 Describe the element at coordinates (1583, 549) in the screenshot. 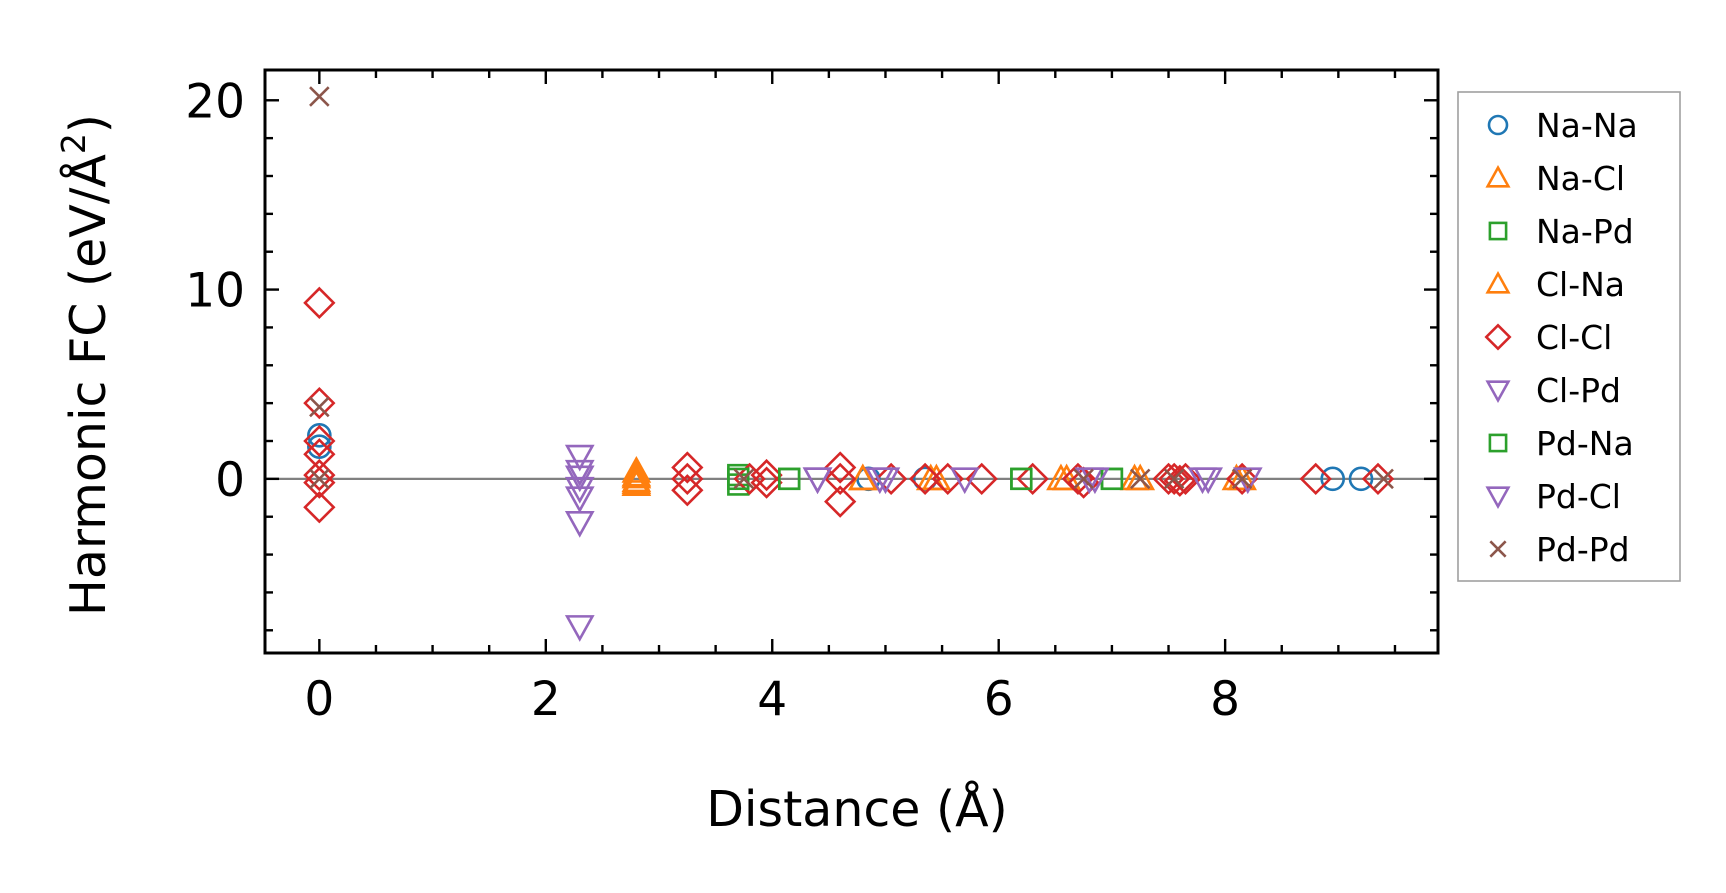

I see `legend-label: Pd-Pd` at that location.